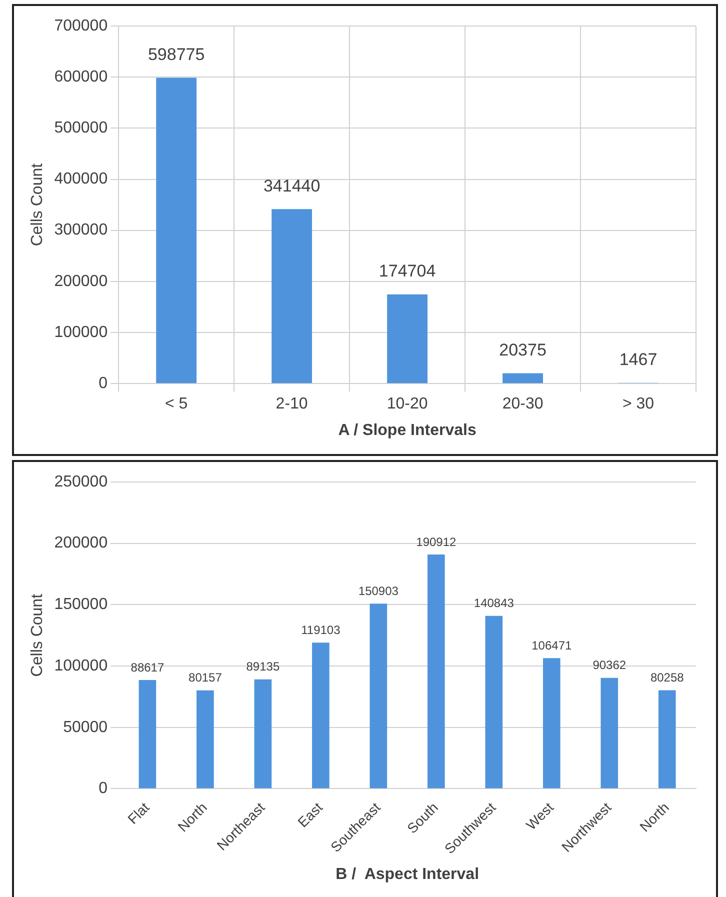  Describe the element at coordinates (81, 481) in the screenshot. I see `y-tick-label: 250000` at that location.